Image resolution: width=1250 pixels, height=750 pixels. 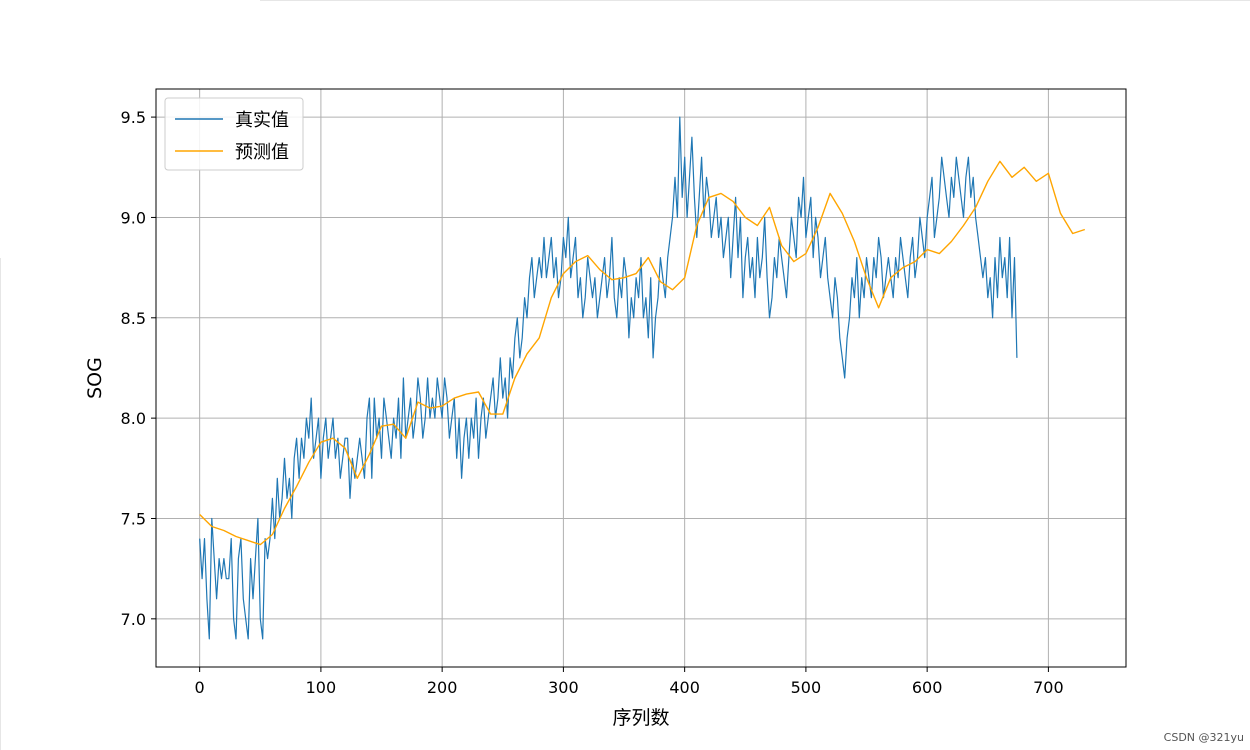 What do you see at coordinates (806, 687) in the screenshot?
I see `x-tick-label: 500` at bounding box center [806, 687].